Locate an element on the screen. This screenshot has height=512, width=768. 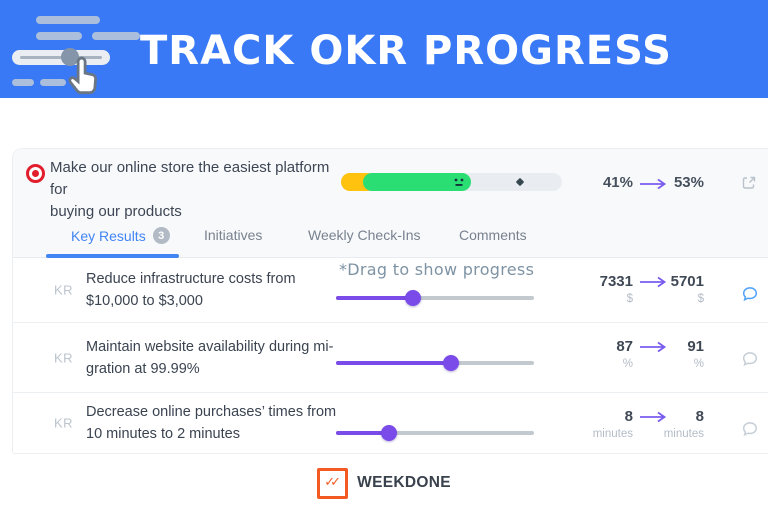
neutral-face-icon is located at coordinates (459, 182).